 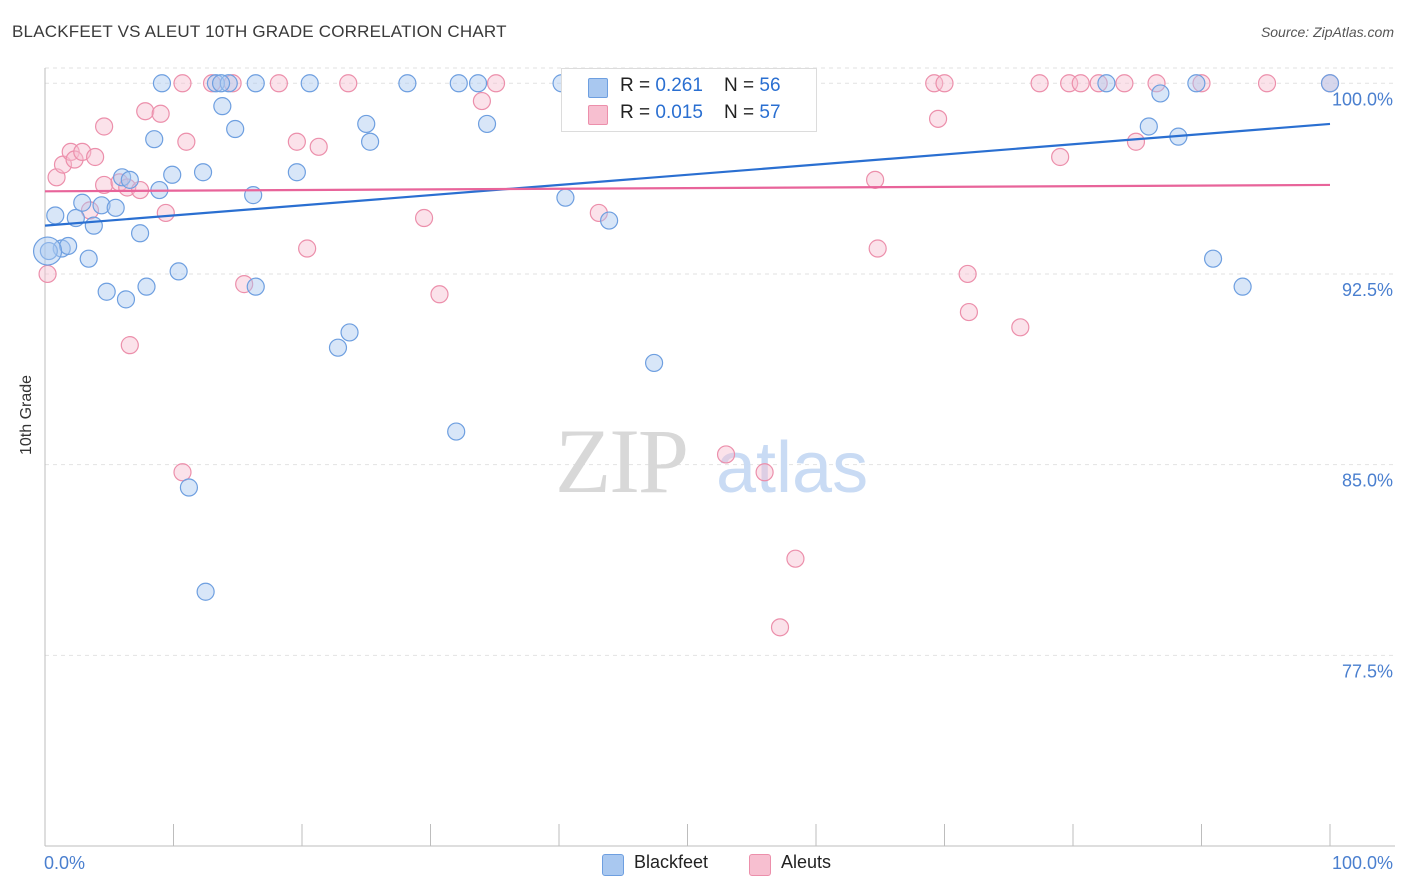 What do you see at coordinates (26, 414) in the screenshot?
I see `y-axis-label: 10th Grade` at bounding box center [26, 414].